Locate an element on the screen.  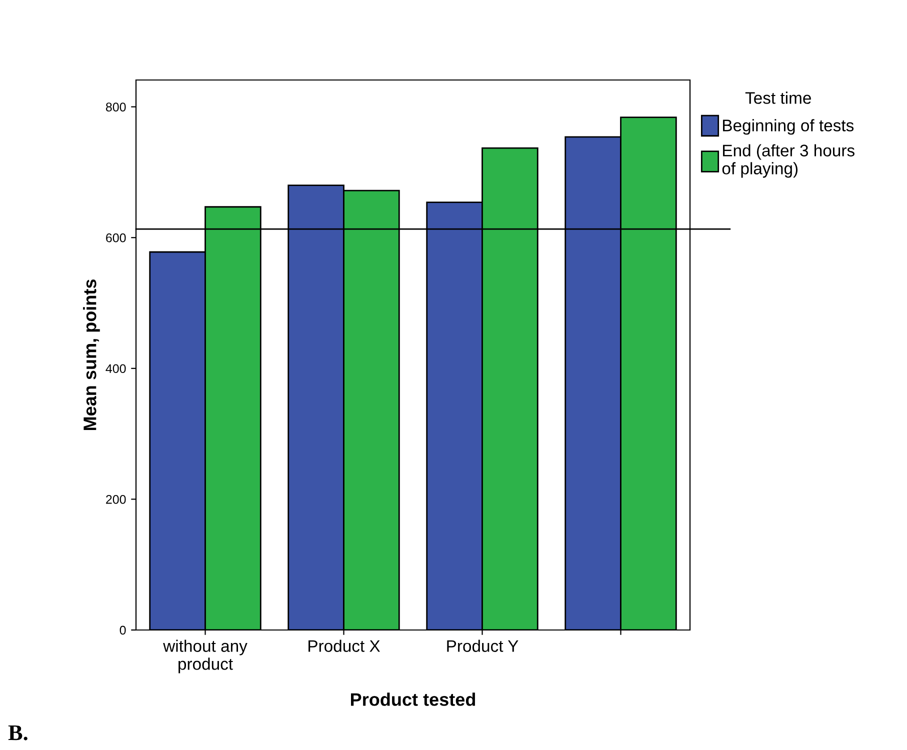
text: B. is located at coordinates (18, 732).